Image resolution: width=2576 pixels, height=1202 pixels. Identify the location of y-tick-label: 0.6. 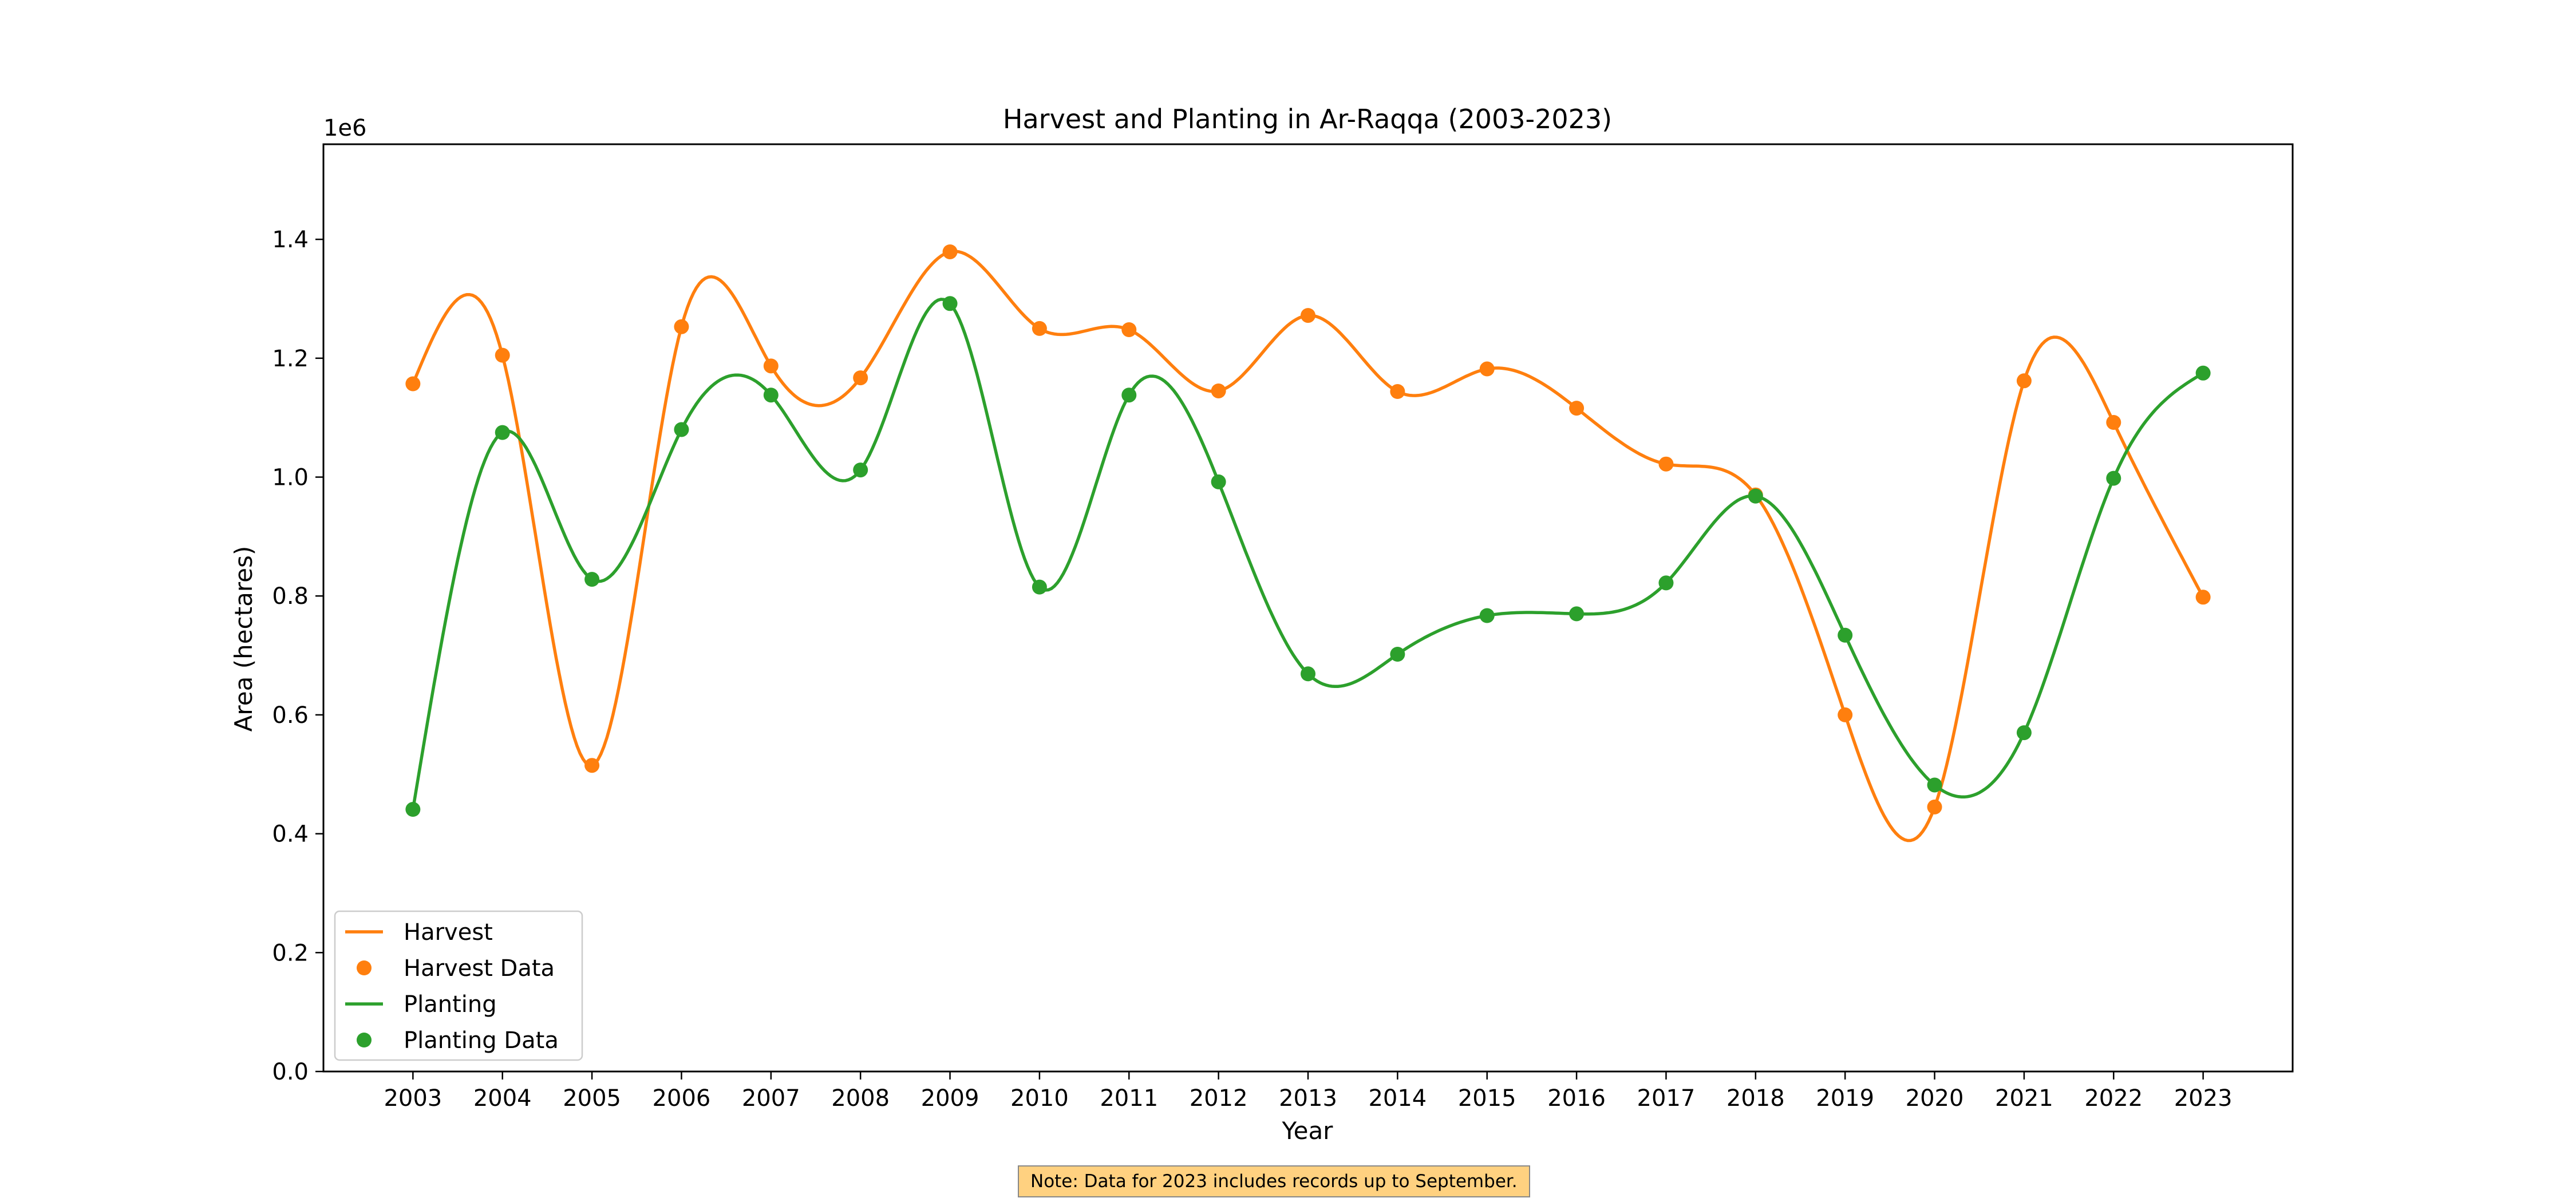
(290, 715).